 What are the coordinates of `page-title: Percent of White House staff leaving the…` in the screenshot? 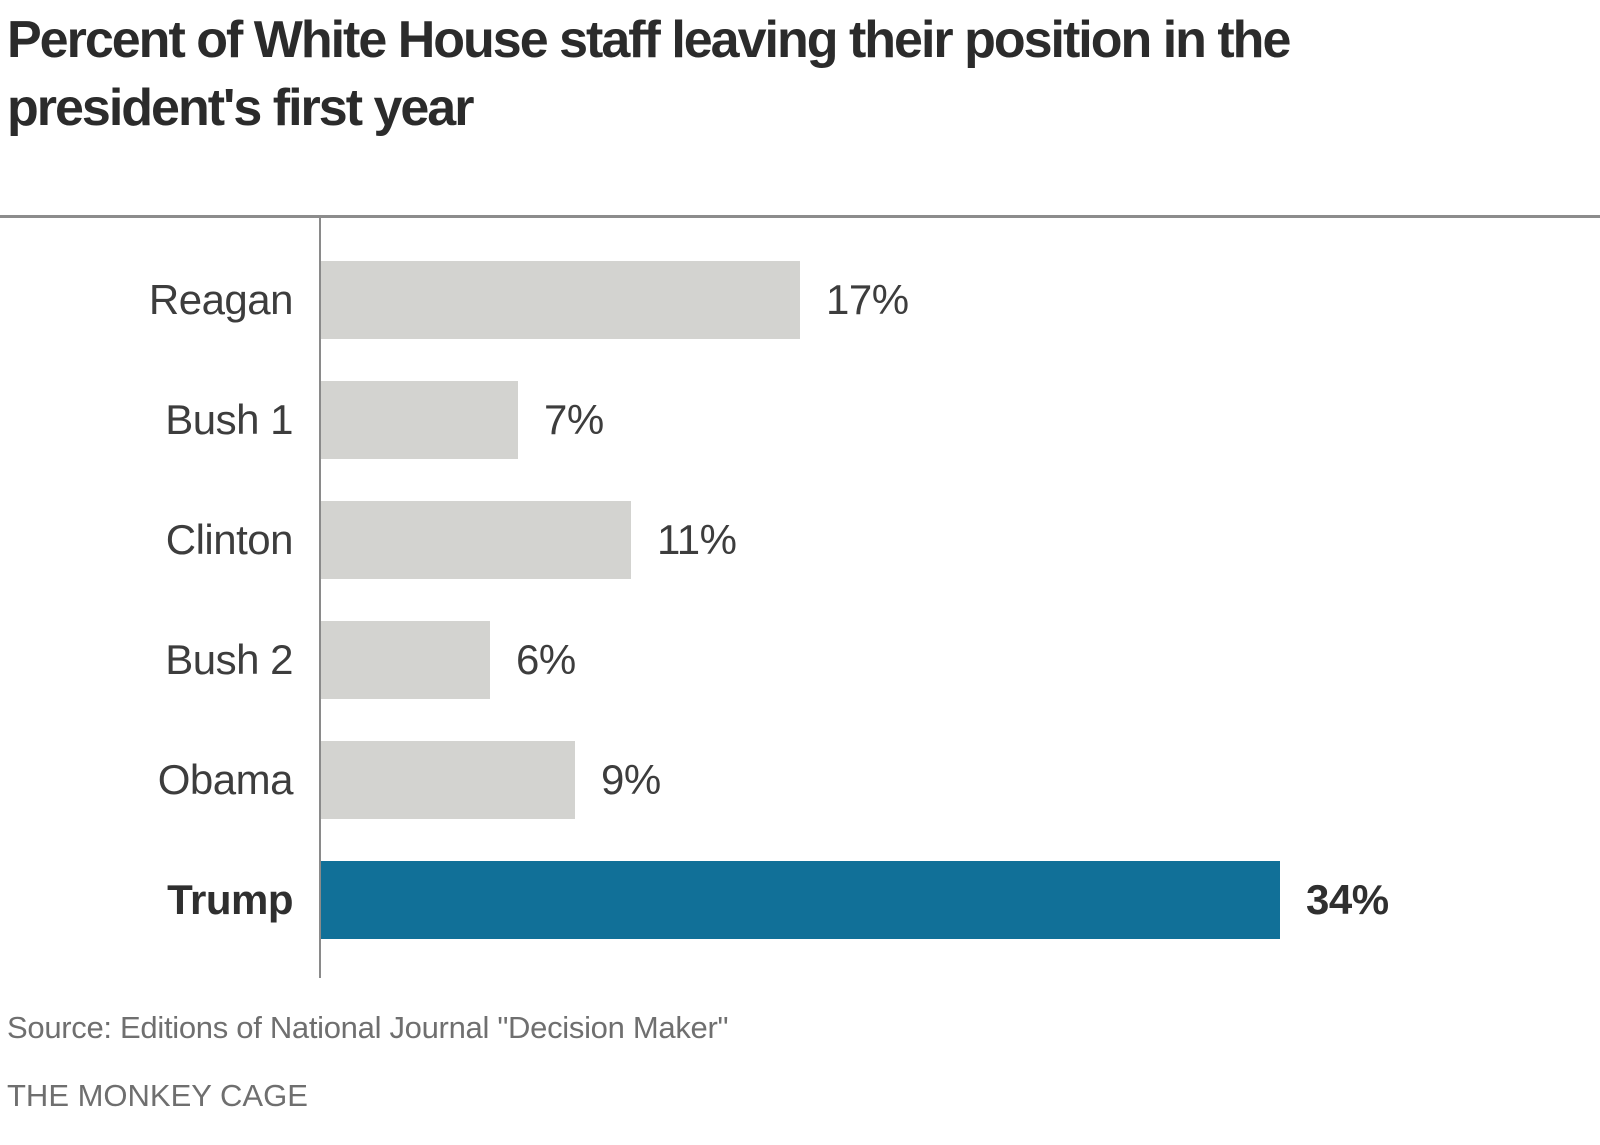 It's located at (757, 74).